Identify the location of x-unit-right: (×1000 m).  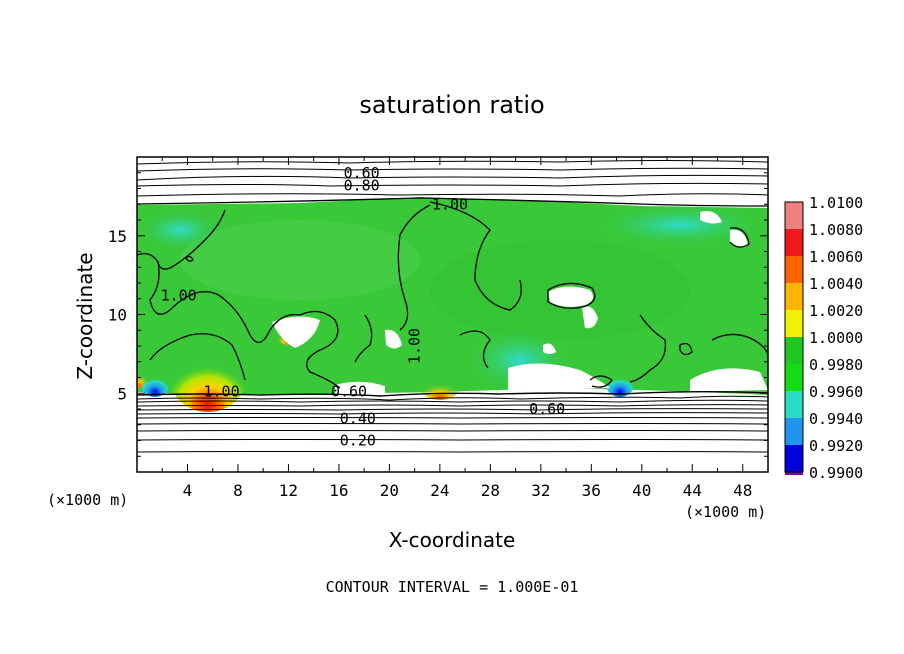
(725, 512).